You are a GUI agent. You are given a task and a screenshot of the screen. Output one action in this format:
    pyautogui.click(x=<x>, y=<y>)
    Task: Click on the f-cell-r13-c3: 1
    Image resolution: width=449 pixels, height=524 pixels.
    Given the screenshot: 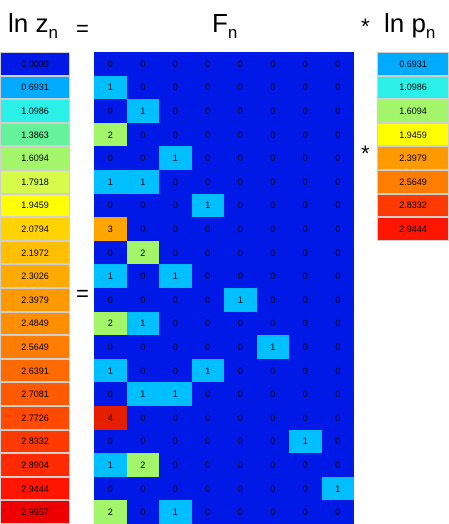 What is the action you would take?
    pyautogui.click(x=207, y=370)
    